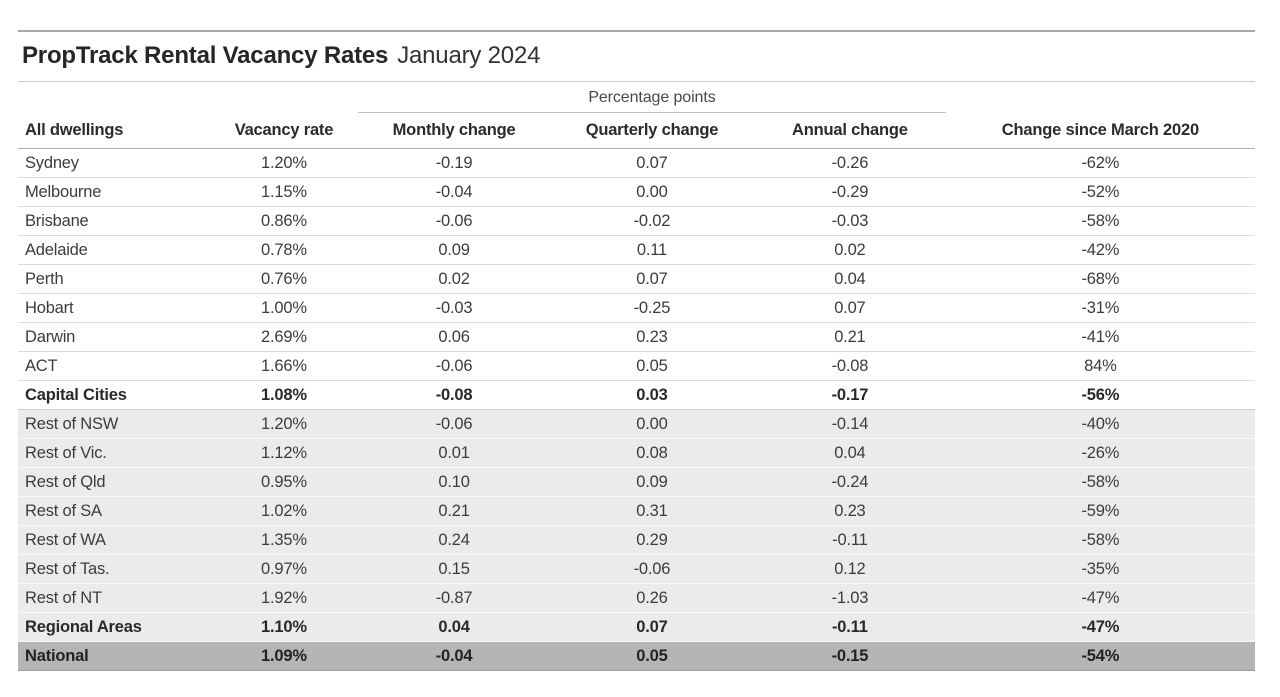 This screenshot has width=1280, height=697. Describe the element at coordinates (284, 279) in the screenshot. I see `cell-vacancy-rate: 0.76%` at that location.